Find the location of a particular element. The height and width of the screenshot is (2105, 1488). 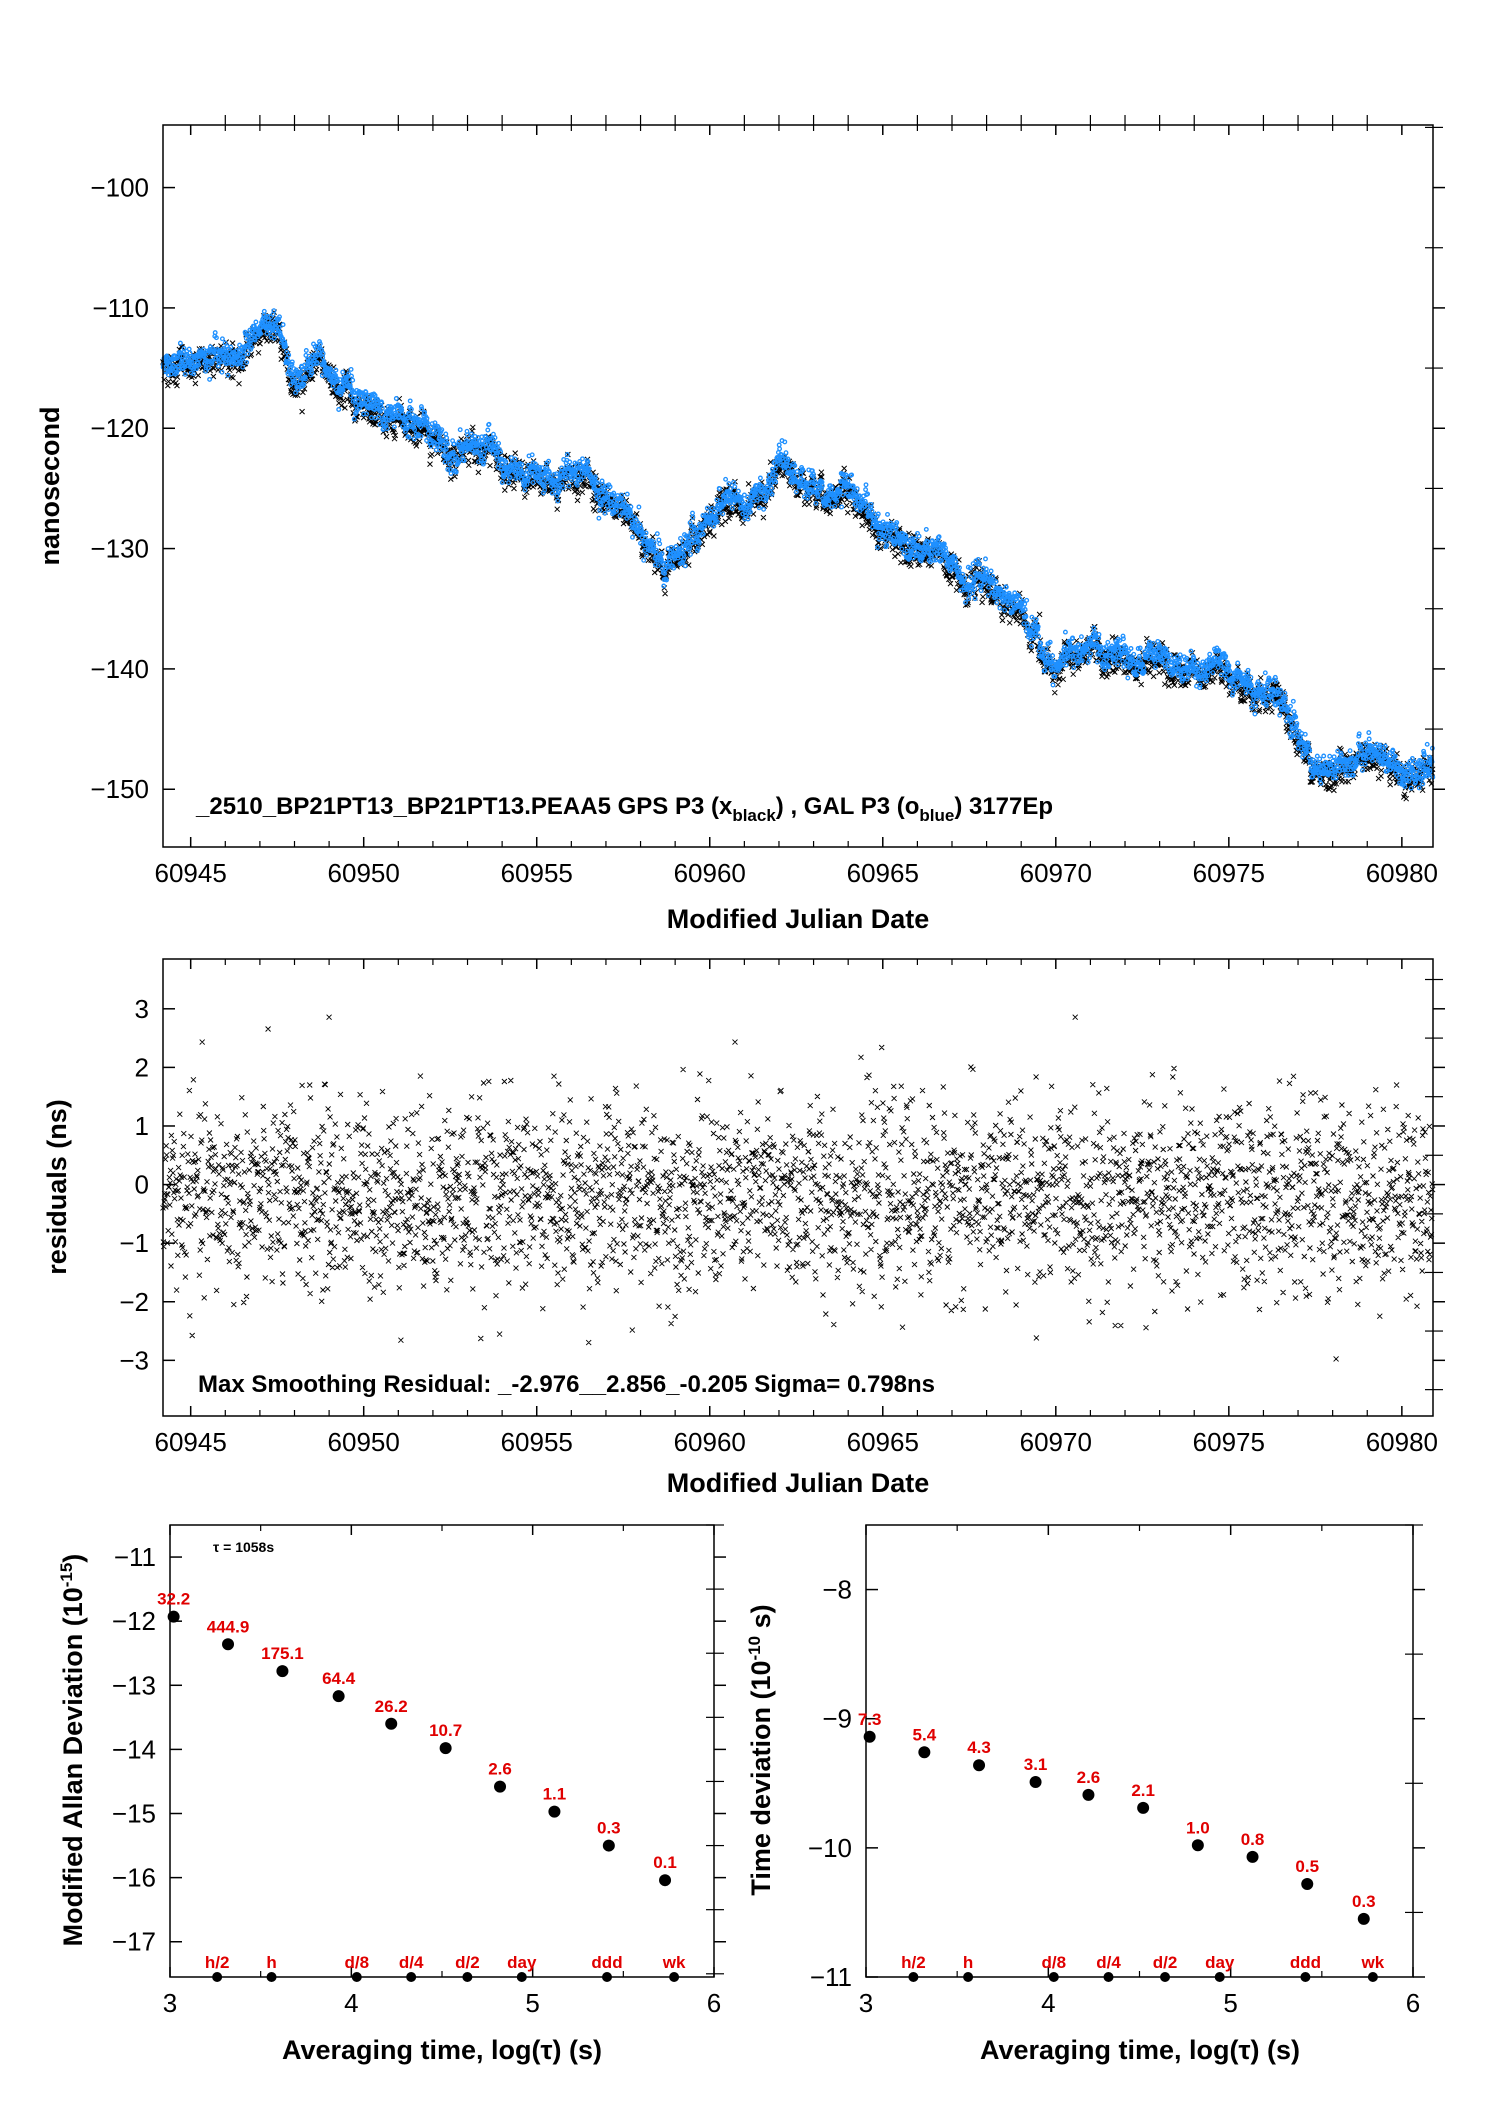

point-count-label: 64.4 is located at coordinates (339, 1678).